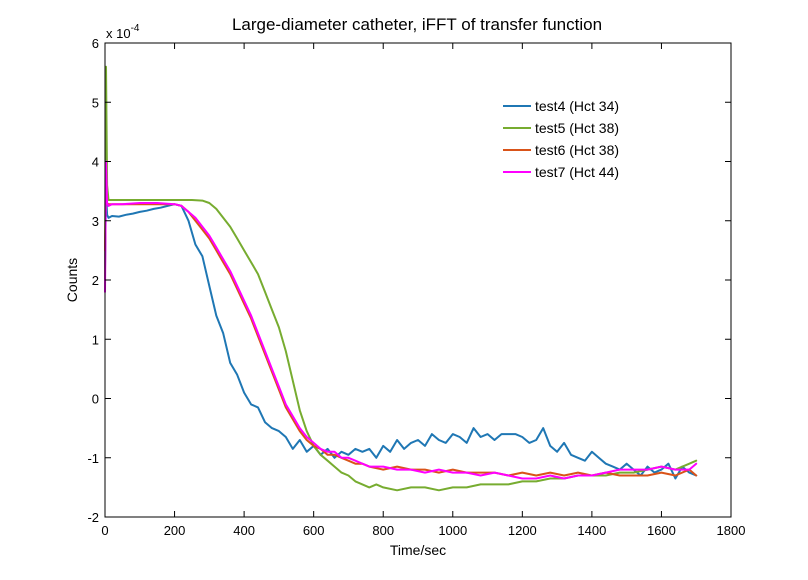 The width and height of the screenshot is (808, 580). Describe the element at coordinates (577, 150) in the screenshot. I see `legend-label-3: test6 (Hct 38)` at that location.